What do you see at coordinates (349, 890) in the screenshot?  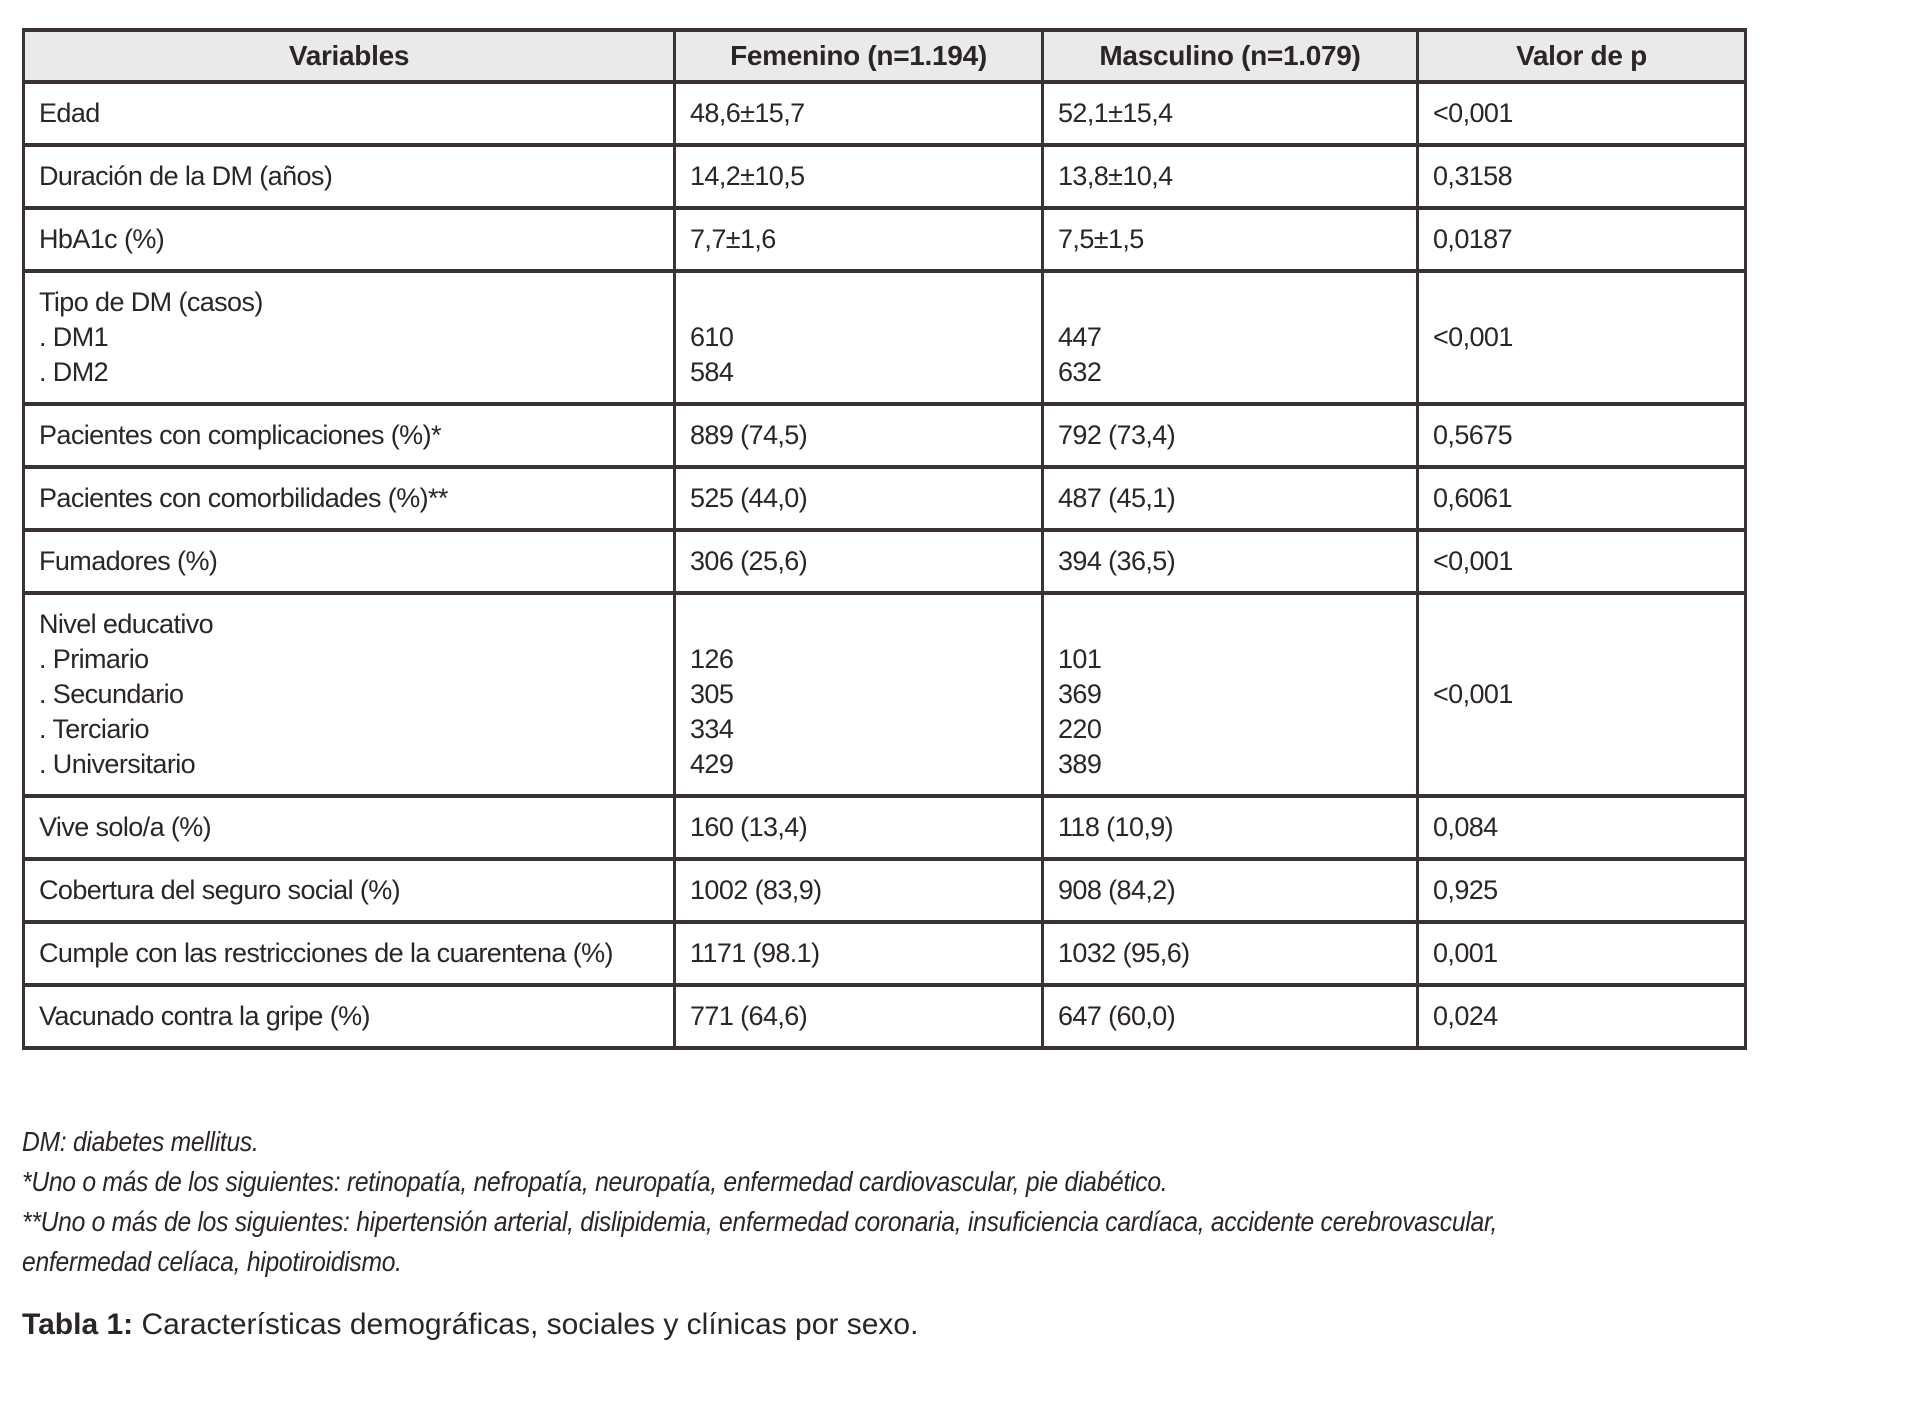 I see `cell-variable: Cobertura del seguro social (%)` at bounding box center [349, 890].